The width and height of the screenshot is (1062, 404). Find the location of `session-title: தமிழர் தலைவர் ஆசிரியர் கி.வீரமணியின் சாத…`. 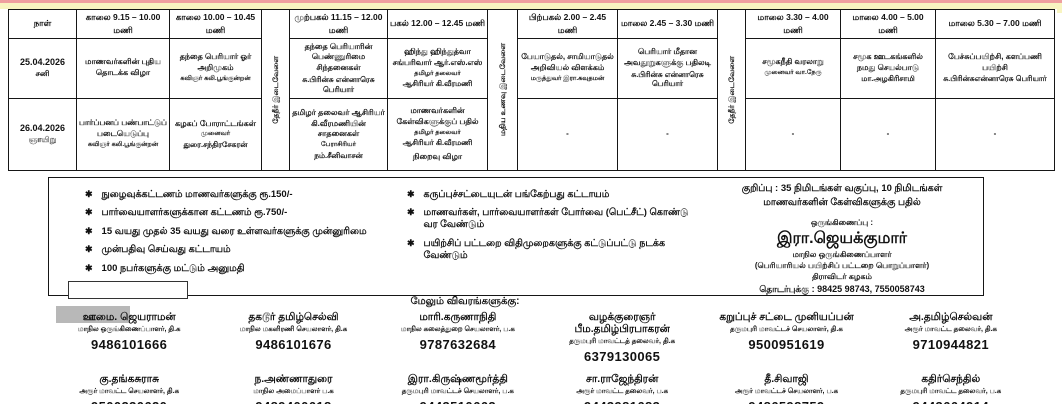

session-title: தமிழர் தலைவர் ஆசிரியர் கி.வீரமணியின் சாத… is located at coordinates (338, 123).